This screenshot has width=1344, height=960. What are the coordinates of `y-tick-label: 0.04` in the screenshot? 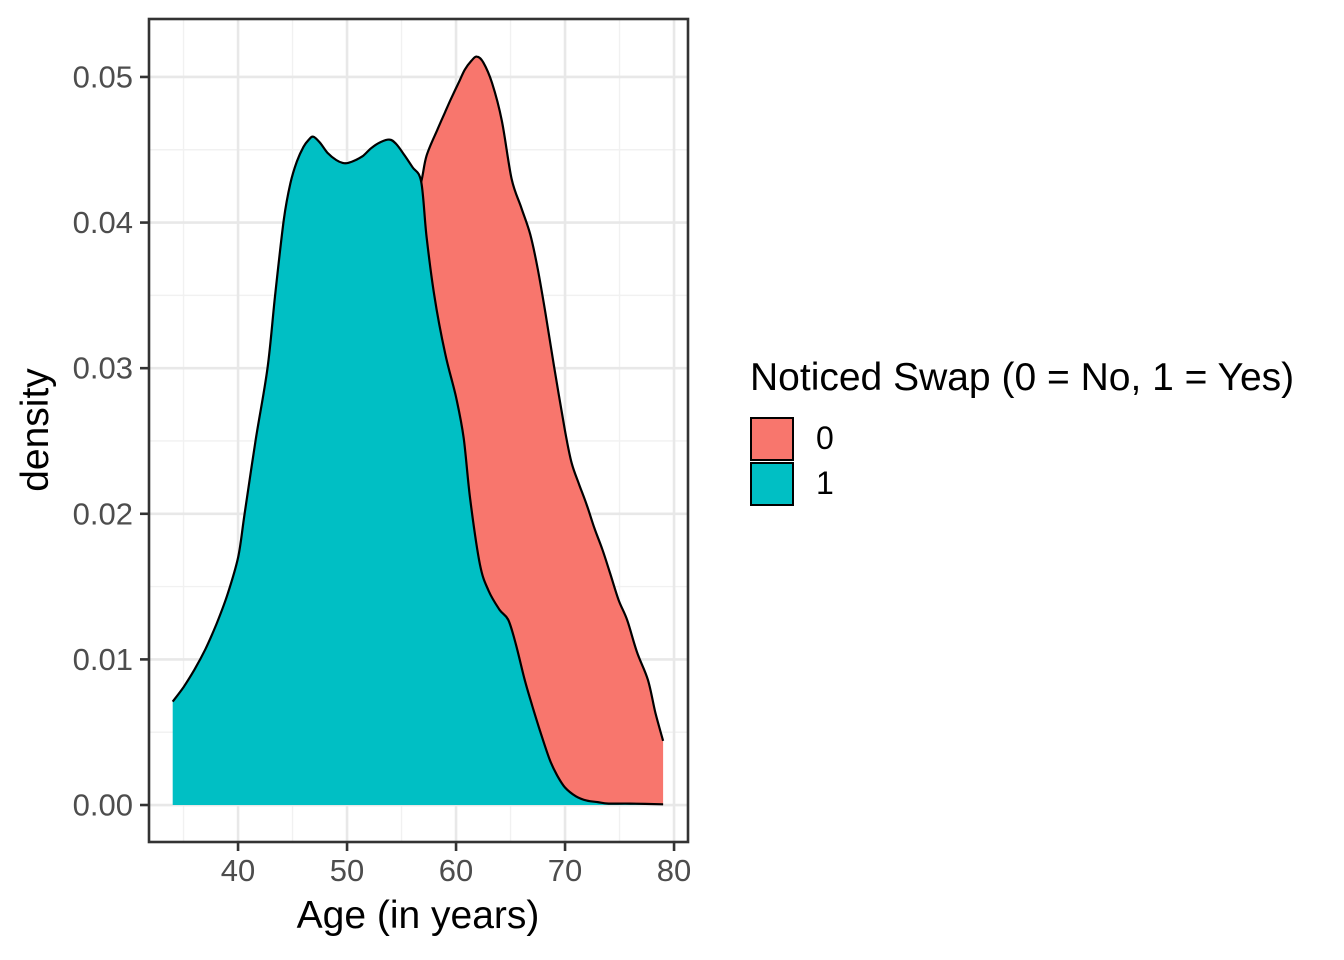 It's located at (103, 222).